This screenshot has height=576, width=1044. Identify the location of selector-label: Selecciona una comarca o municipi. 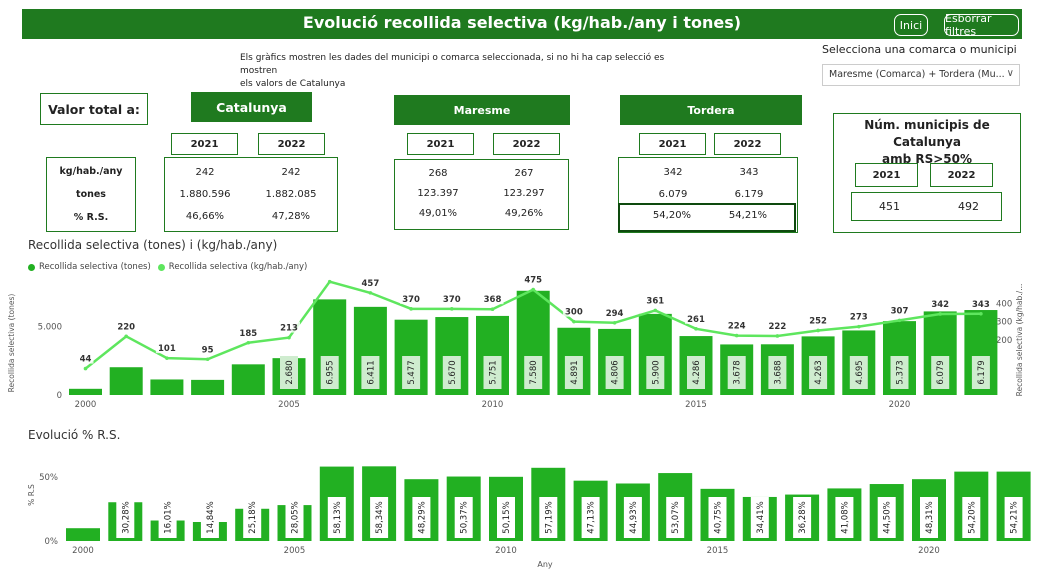
(919, 49).